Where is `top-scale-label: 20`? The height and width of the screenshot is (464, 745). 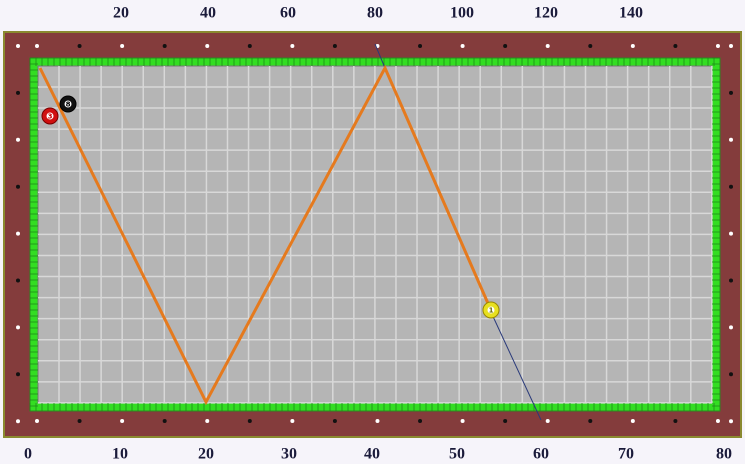 top-scale-label: 20 is located at coordinates (121, 13).